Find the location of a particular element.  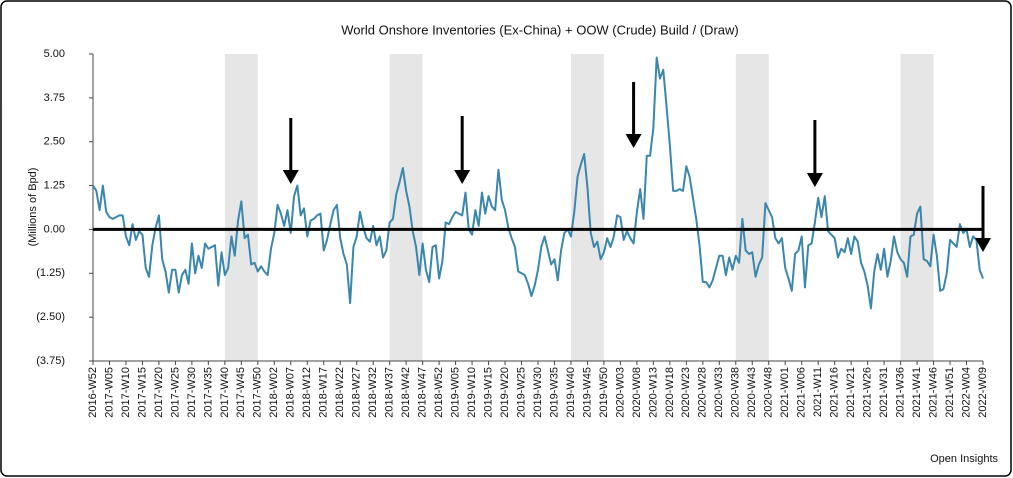

x-tick-label: 2020-W33 is located at coordinates (719, 392).